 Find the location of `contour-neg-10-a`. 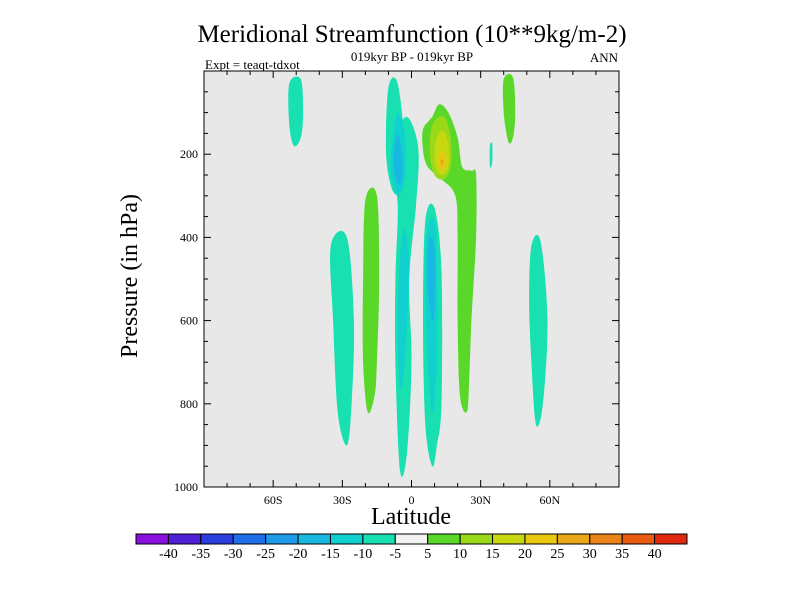

contour-neg-10-a is located at coordinates (342, 338).